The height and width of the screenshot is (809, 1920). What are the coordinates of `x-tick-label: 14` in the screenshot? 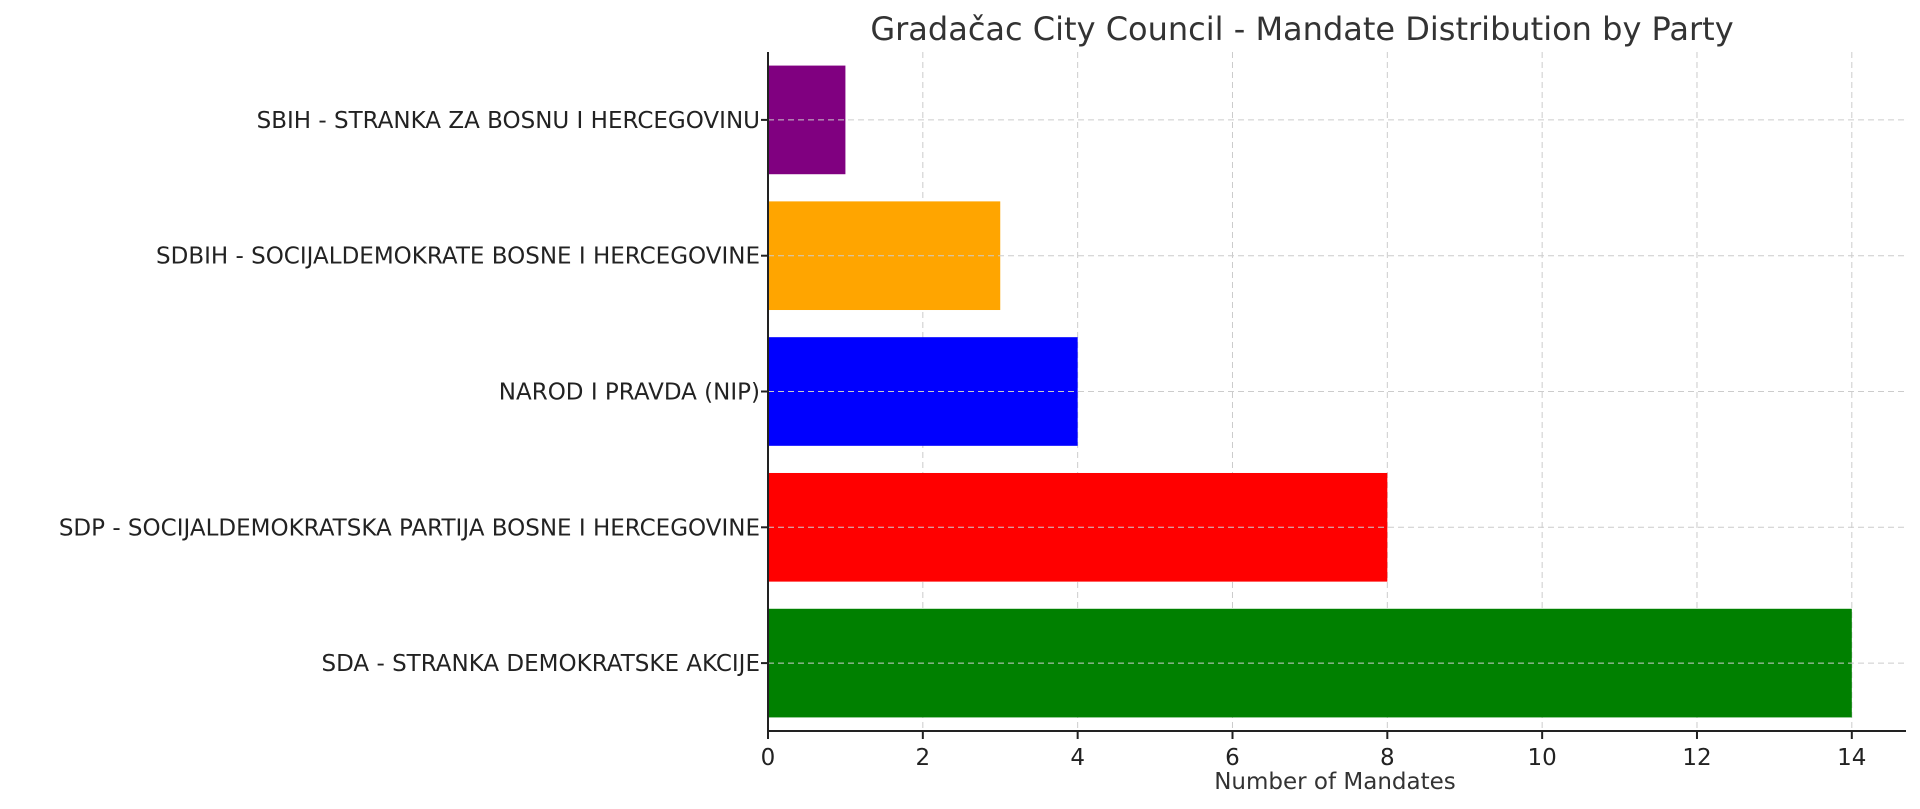 It's located at (1851, 758).